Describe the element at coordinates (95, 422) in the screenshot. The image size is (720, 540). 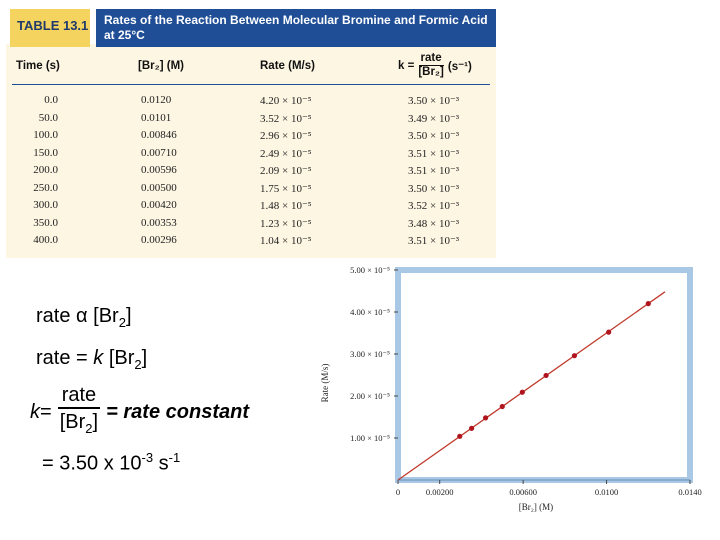
I see `eq3-den-close: ]` at that location.